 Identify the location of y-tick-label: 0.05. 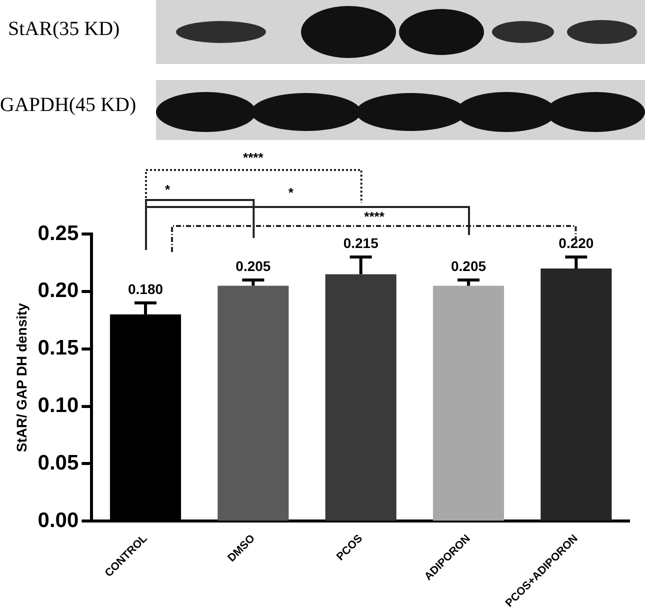
(58, 463).